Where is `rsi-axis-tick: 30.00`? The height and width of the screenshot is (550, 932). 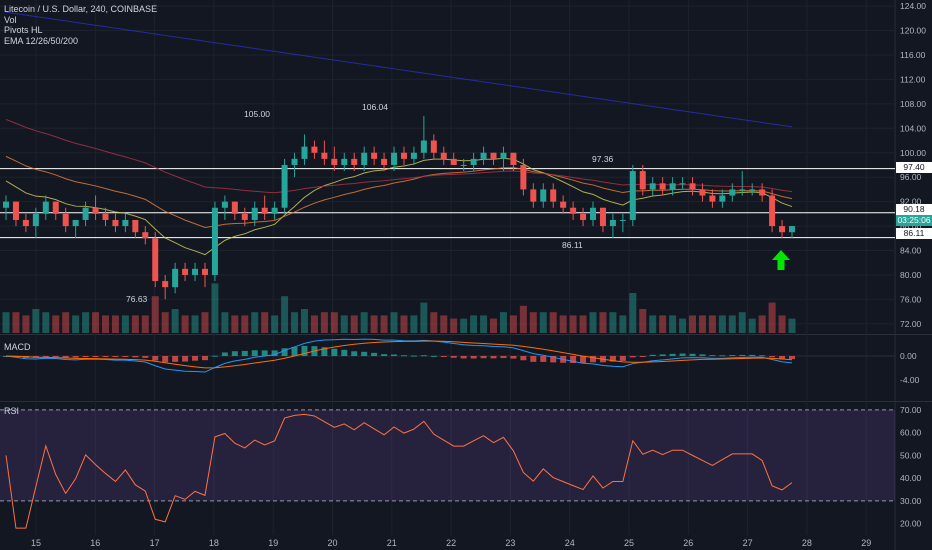
rsi-axis-tick: 30.00 is located at coordinates (911, 501).